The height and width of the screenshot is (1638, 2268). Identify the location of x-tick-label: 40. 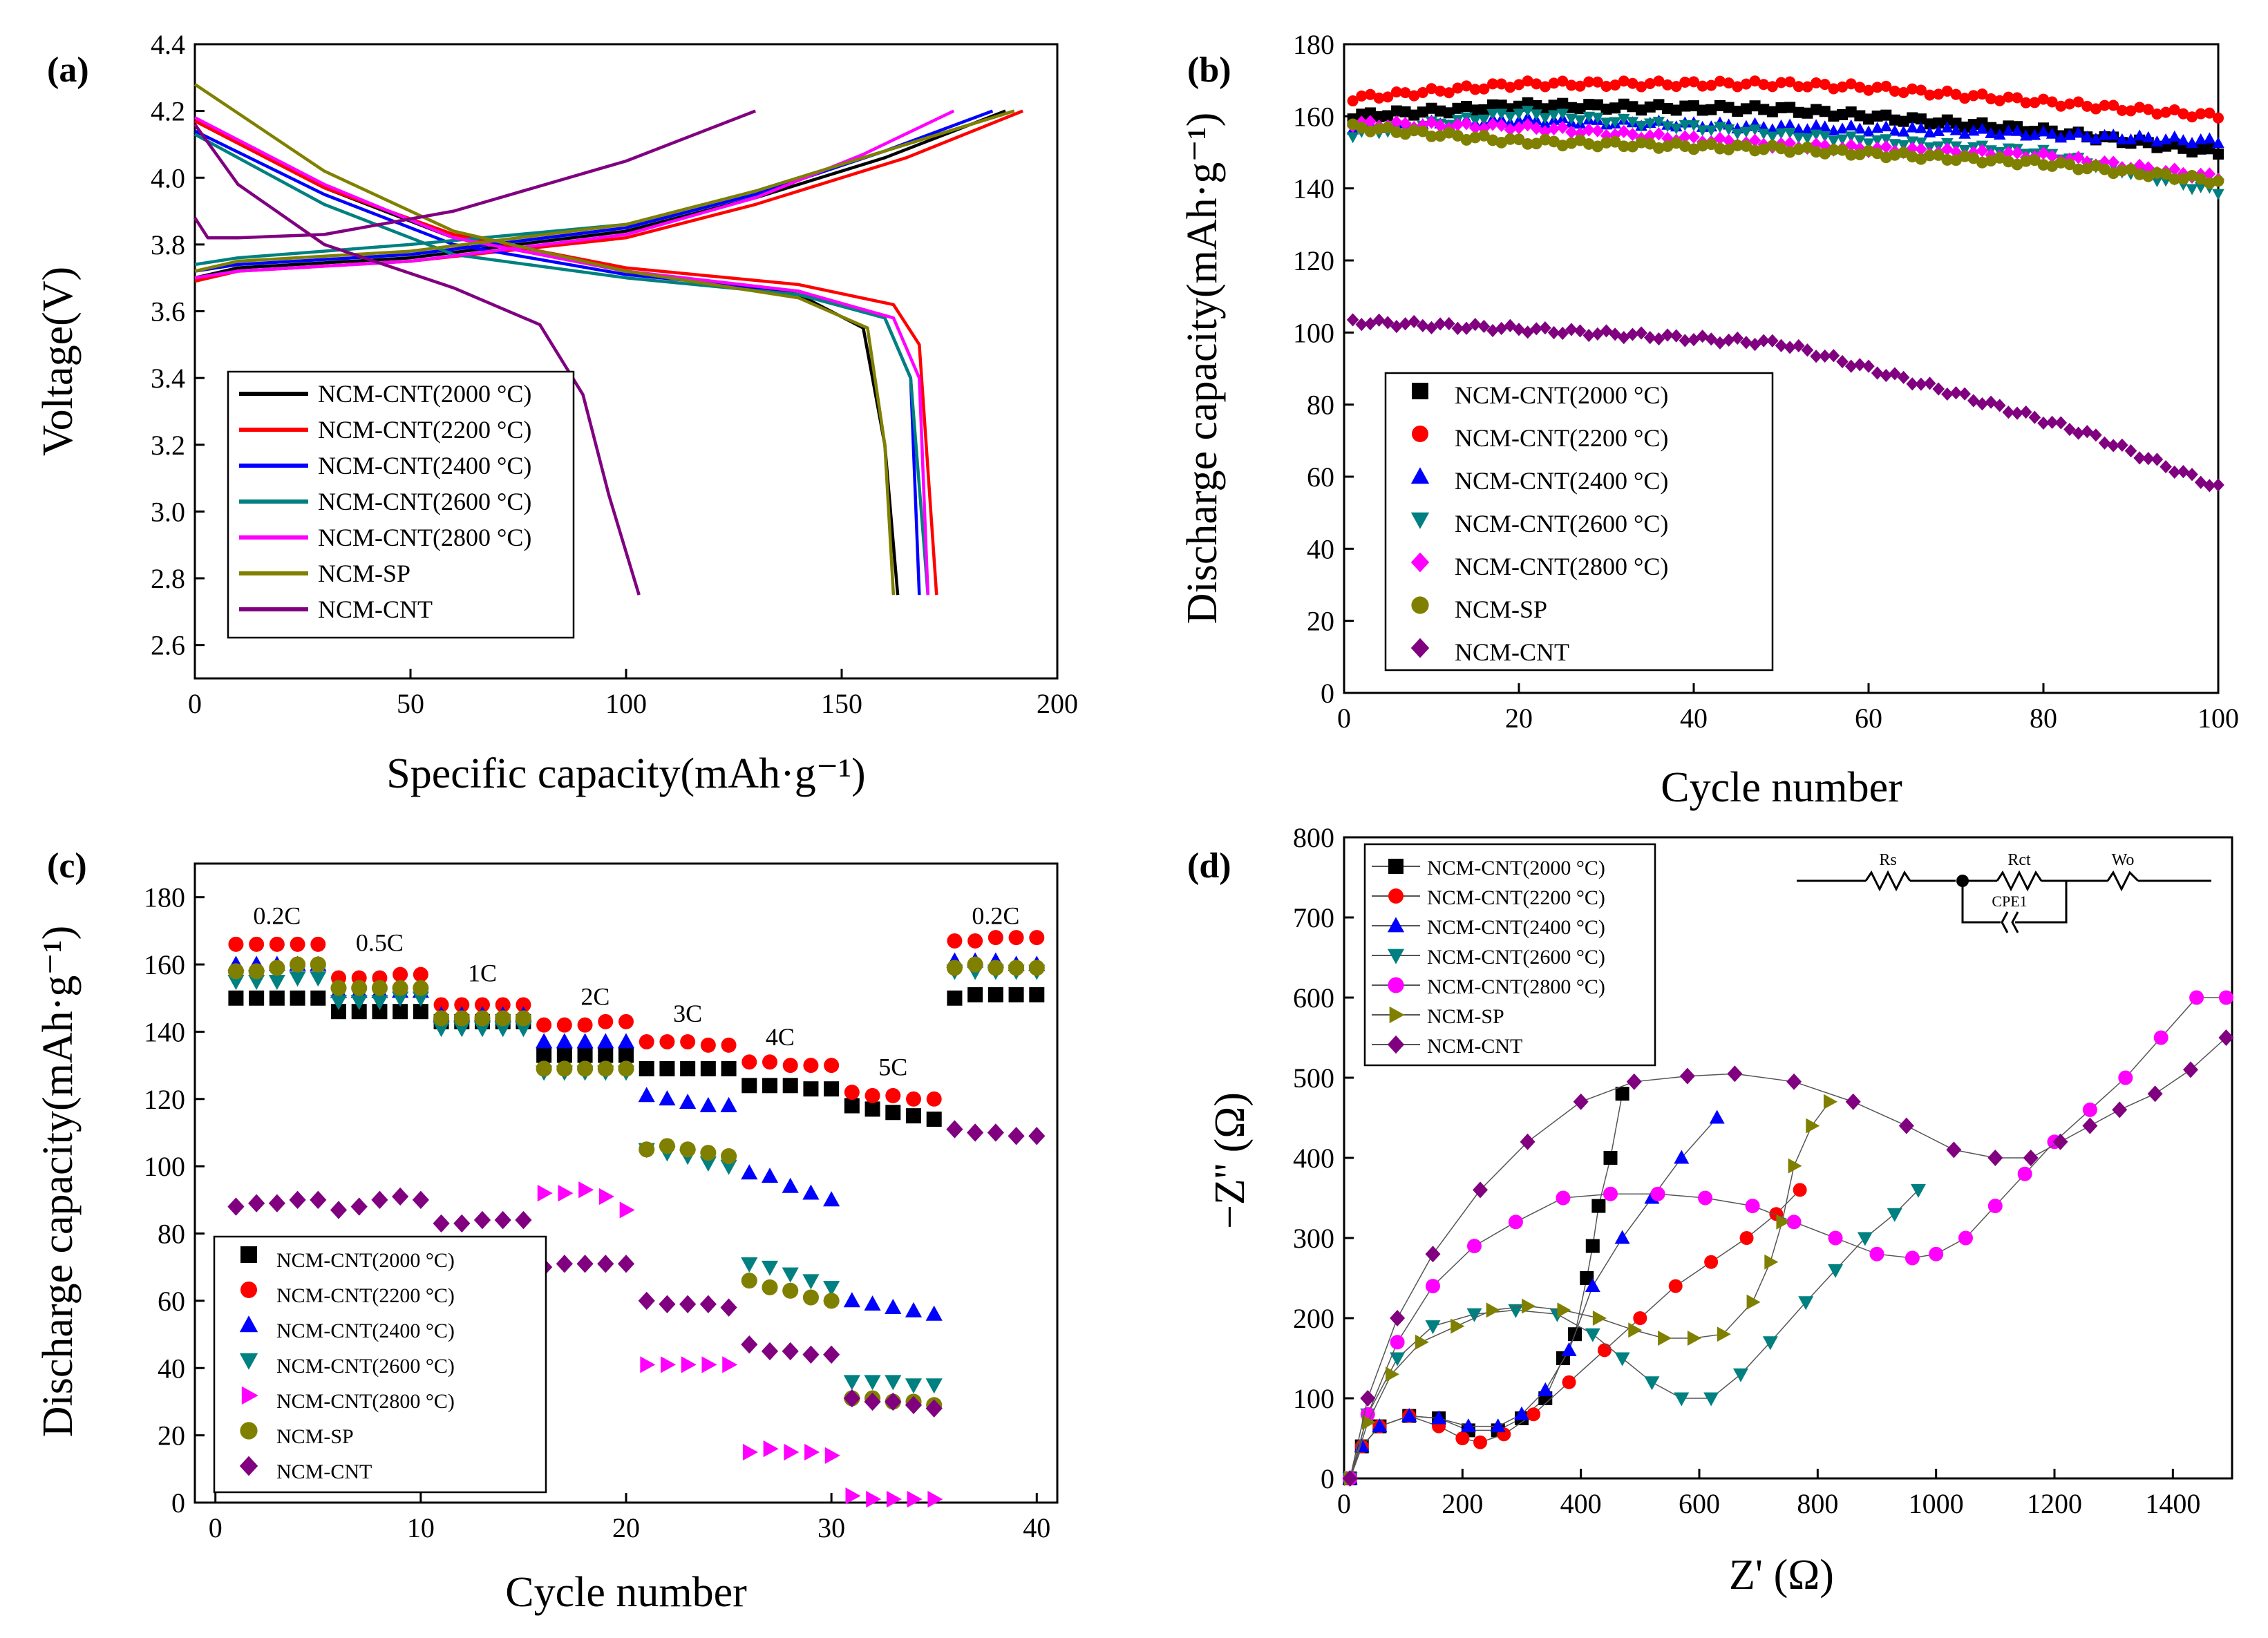
(1036, 1528).